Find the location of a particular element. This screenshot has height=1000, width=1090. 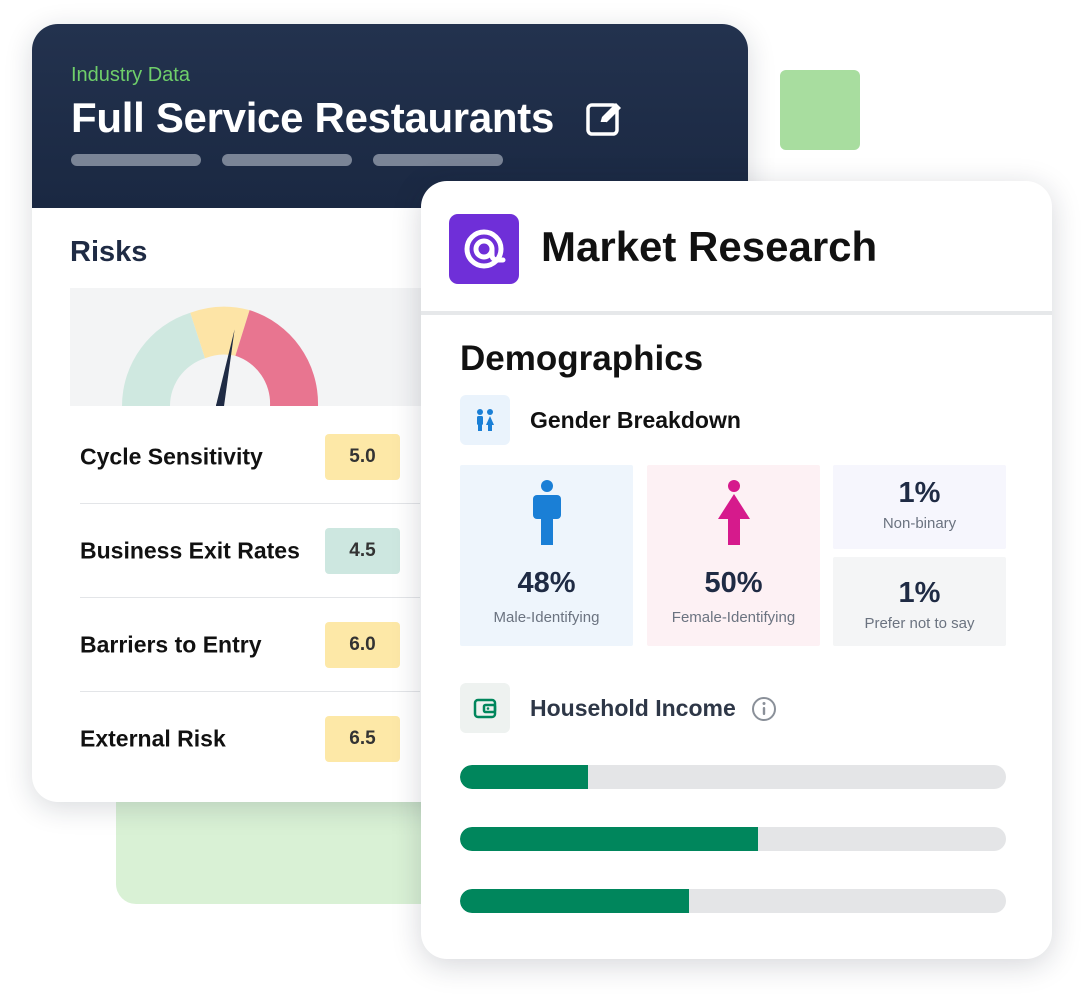

decorative-green-square is located at coordinates (820, 110).